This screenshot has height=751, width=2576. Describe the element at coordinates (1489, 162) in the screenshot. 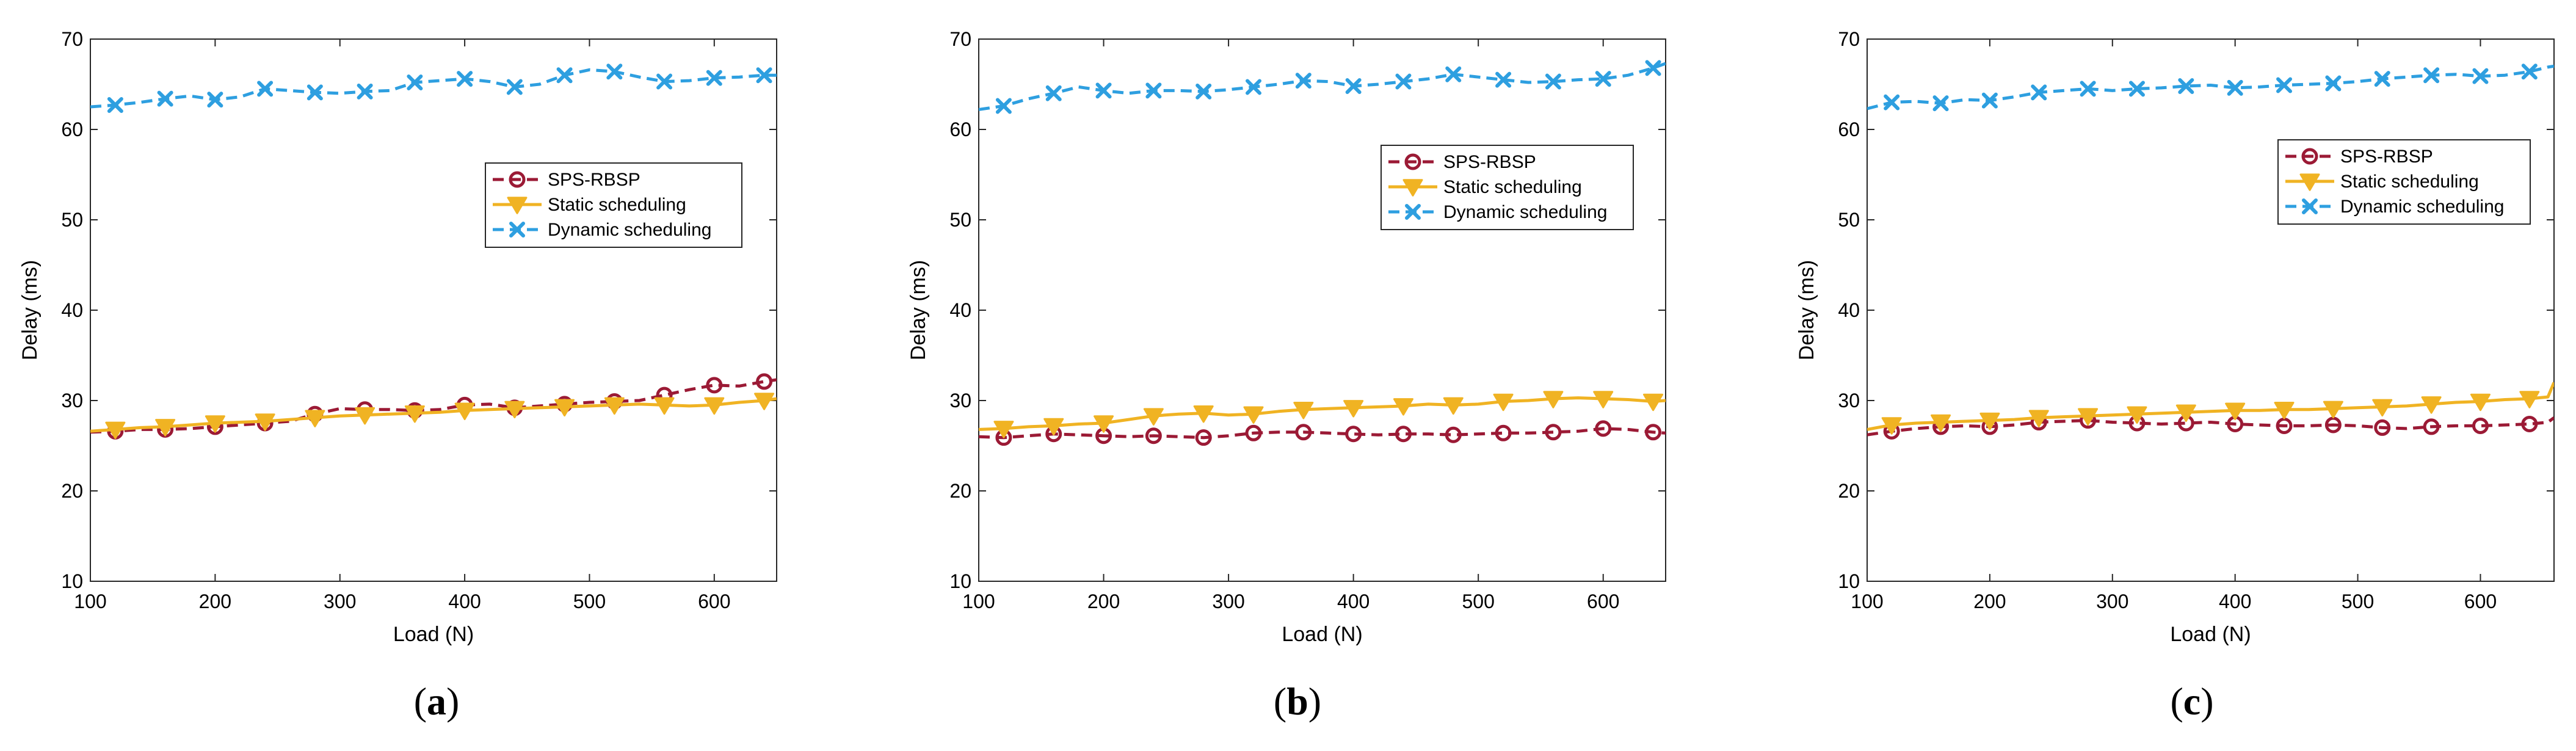

I see `legend-label: SPS-RBSP` at that location.